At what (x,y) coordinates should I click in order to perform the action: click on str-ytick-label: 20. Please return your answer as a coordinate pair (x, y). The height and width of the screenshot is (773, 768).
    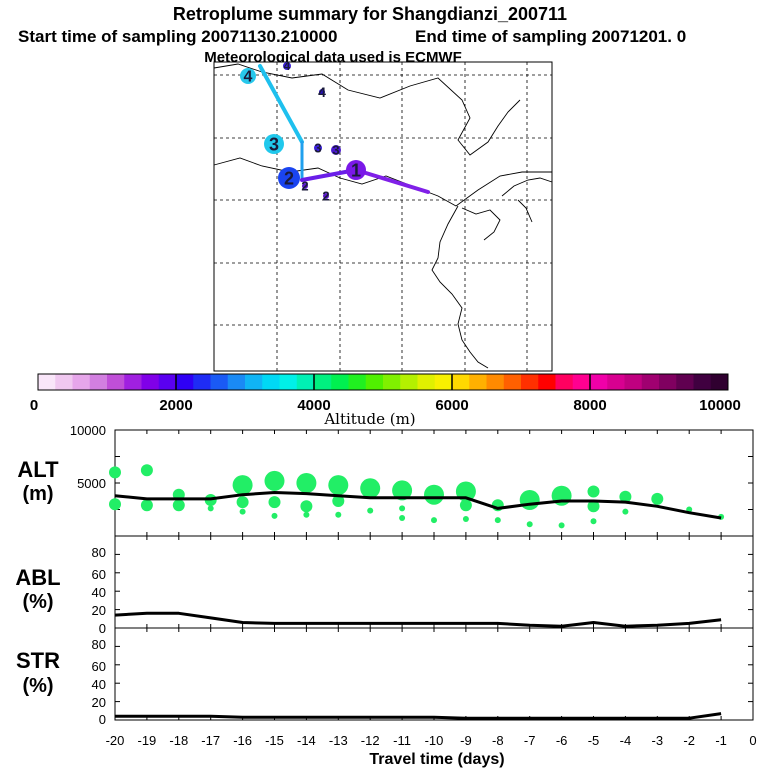
    Looking at the image, I should click on (99, 702).